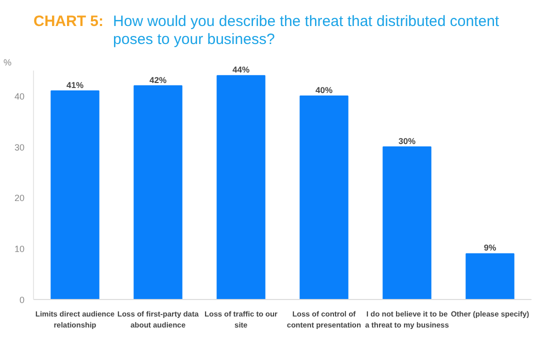 This screenshot has width=550, height=344. I want to click on y-tick-label: 10, so click(19, 249).